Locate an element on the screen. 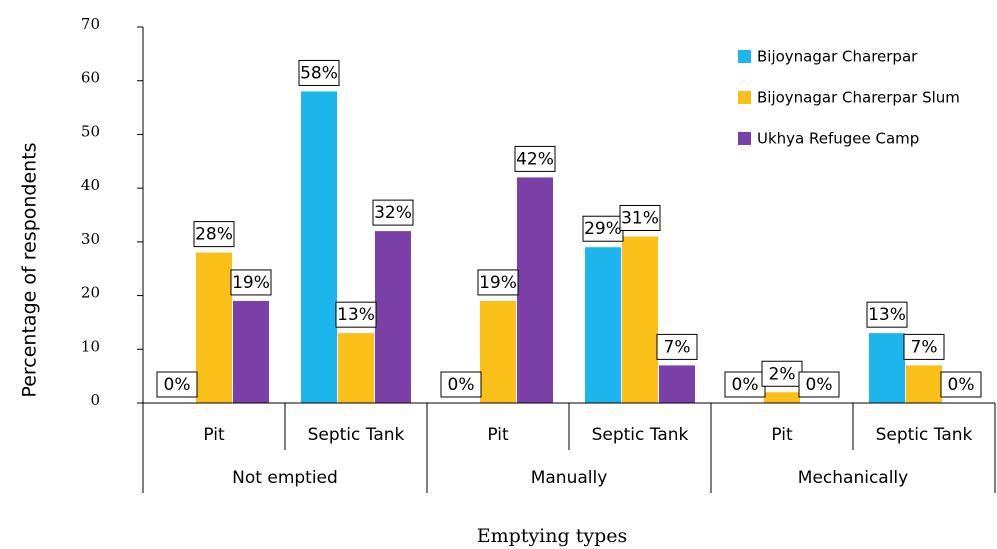 This screenshot has height=549, width=997. data-label: 31% is located at coordinates (640, 218).